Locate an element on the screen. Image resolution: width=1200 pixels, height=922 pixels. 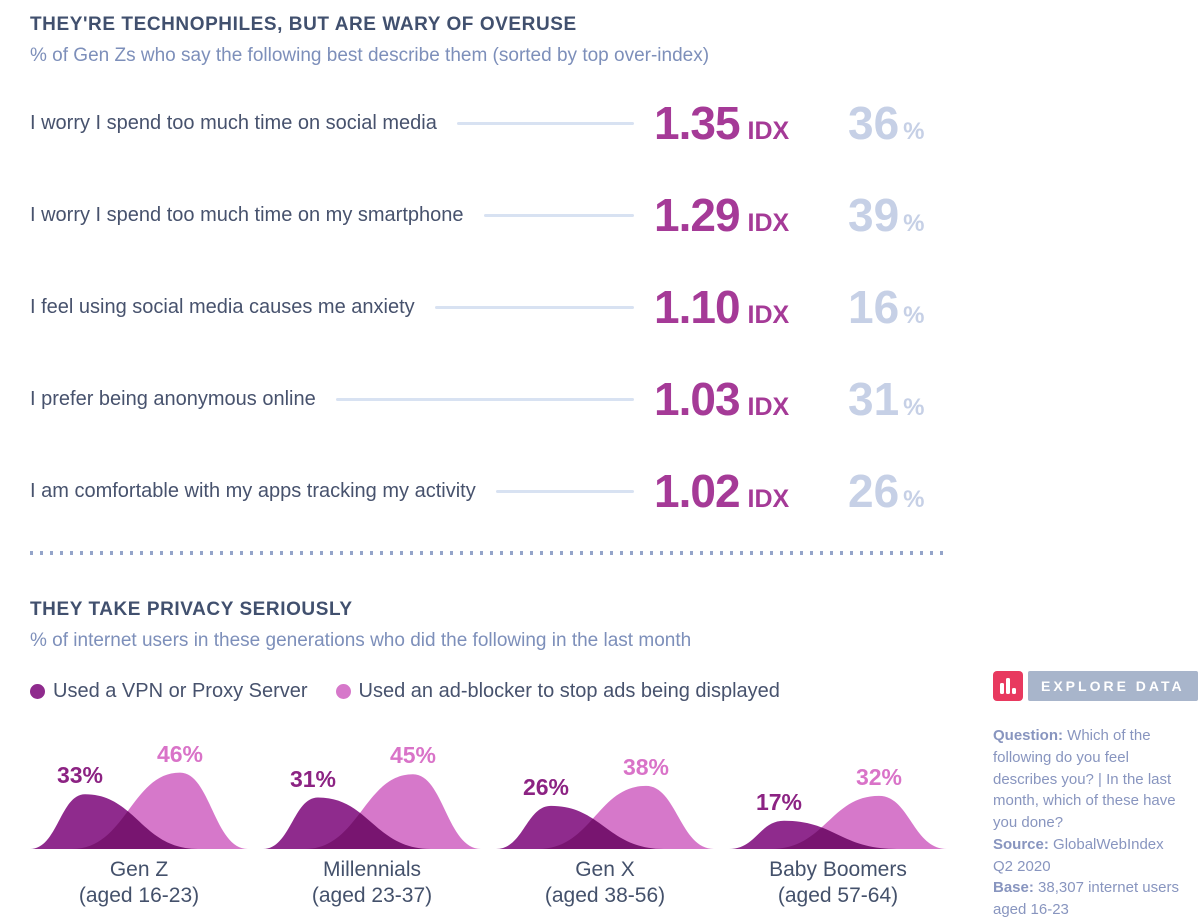
pct-value: 36% is located at coordinates (898, 123).